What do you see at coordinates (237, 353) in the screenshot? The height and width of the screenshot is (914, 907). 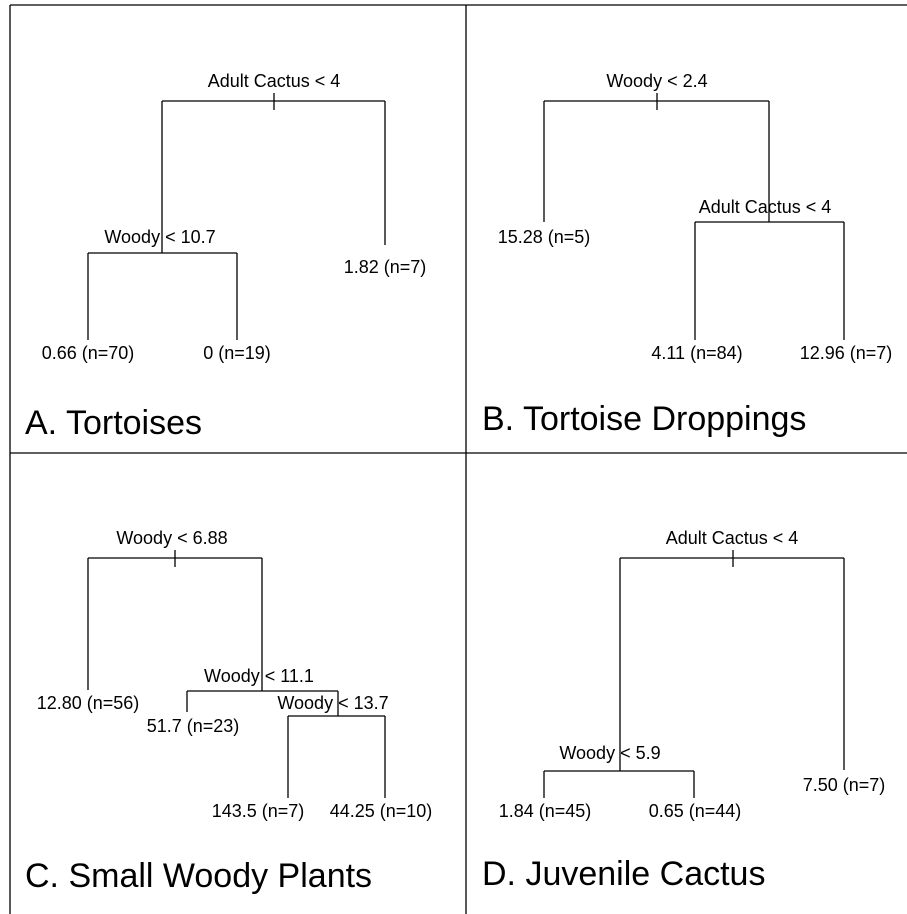 I see `leaf-label: 0 (n=19)` at bounding box center [237, 353].